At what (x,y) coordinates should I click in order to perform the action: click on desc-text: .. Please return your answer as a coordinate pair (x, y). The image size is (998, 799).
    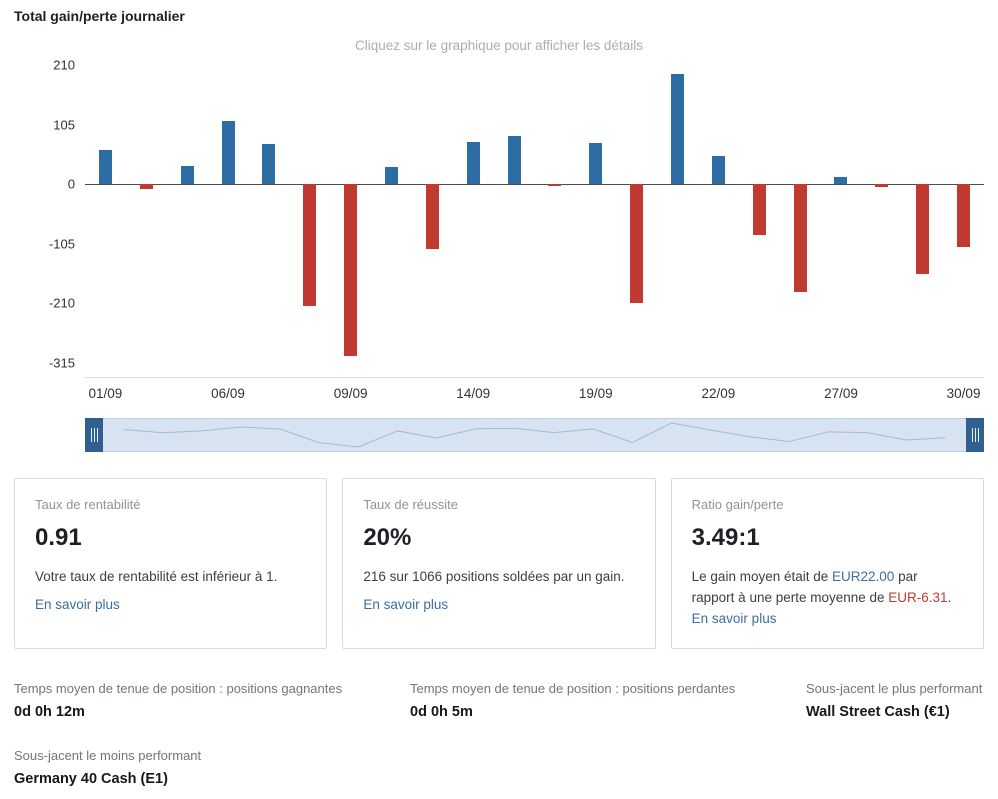
    Looking at the image, I should click on (949, 597).